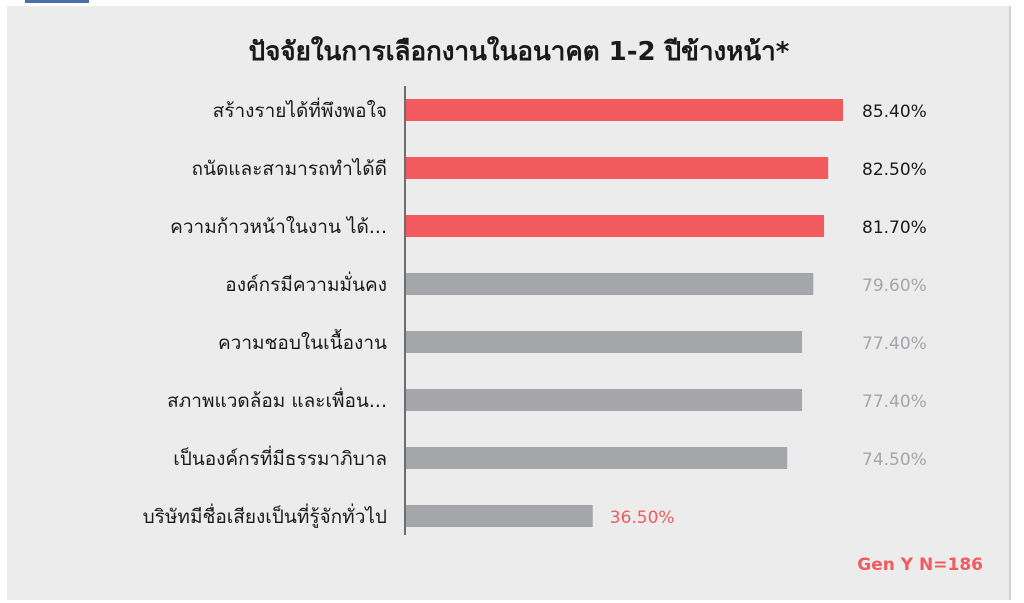 The width and height of the screenshot is (1024, 603). Describe the element at coordinates (894, 460) in the screenshot. I see `value-label-7: 74.50%` at that location.